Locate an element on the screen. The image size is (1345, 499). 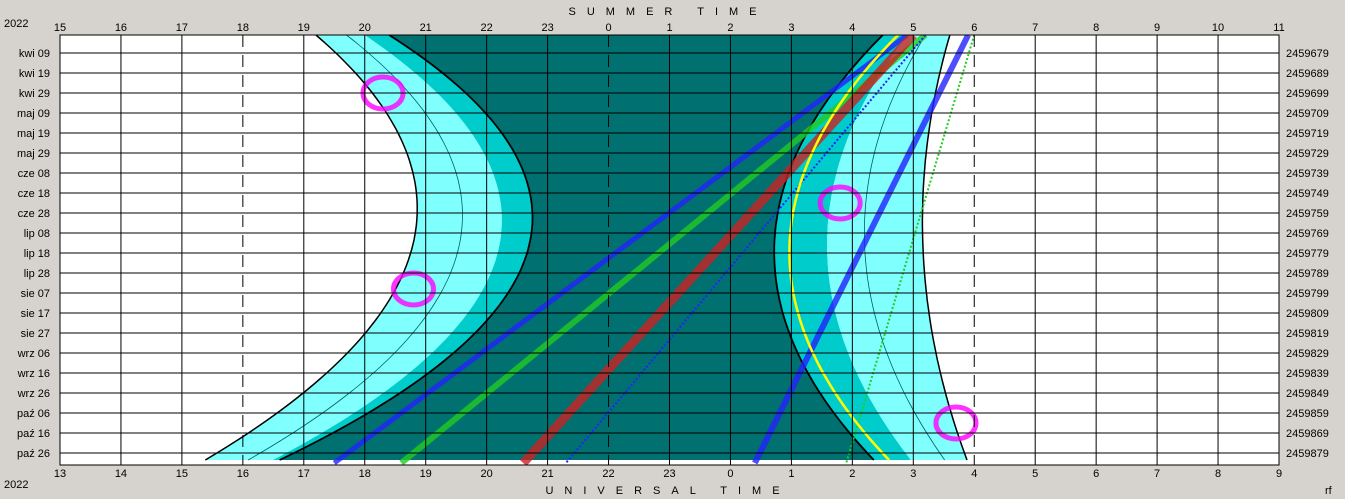
top-tick-label: 22 is located at coordinates (487, 28).